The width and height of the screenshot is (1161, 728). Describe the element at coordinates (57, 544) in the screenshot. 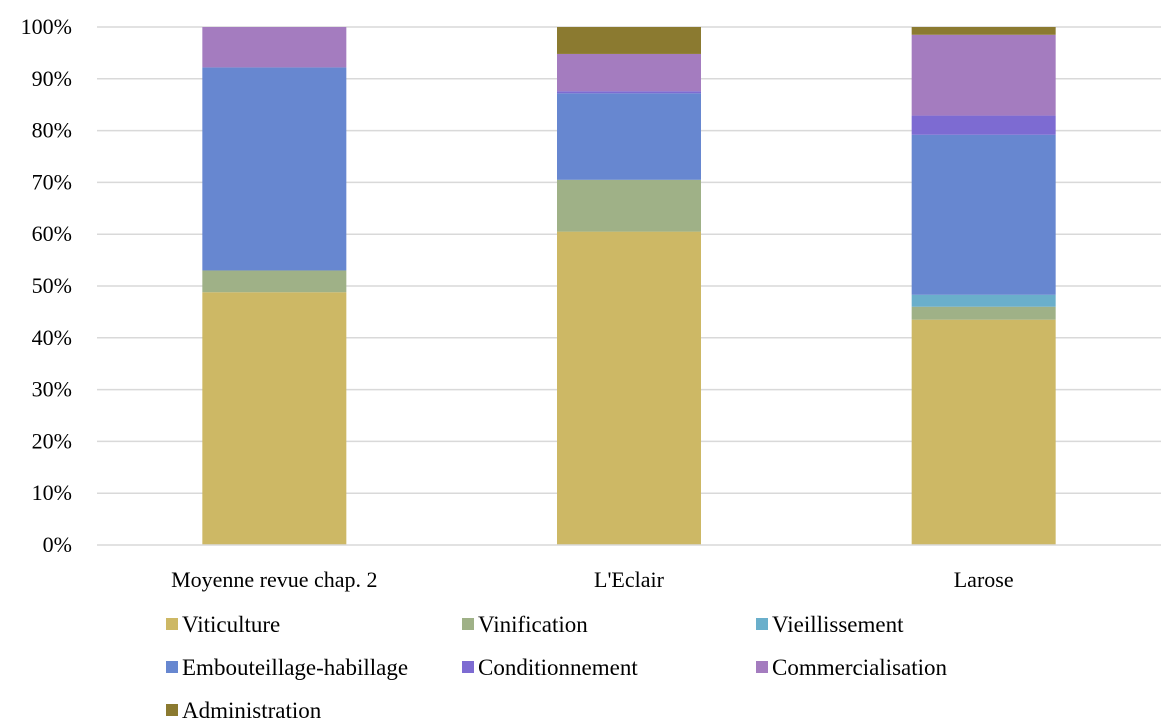

I see `y-tick-label: 0%` at that location.